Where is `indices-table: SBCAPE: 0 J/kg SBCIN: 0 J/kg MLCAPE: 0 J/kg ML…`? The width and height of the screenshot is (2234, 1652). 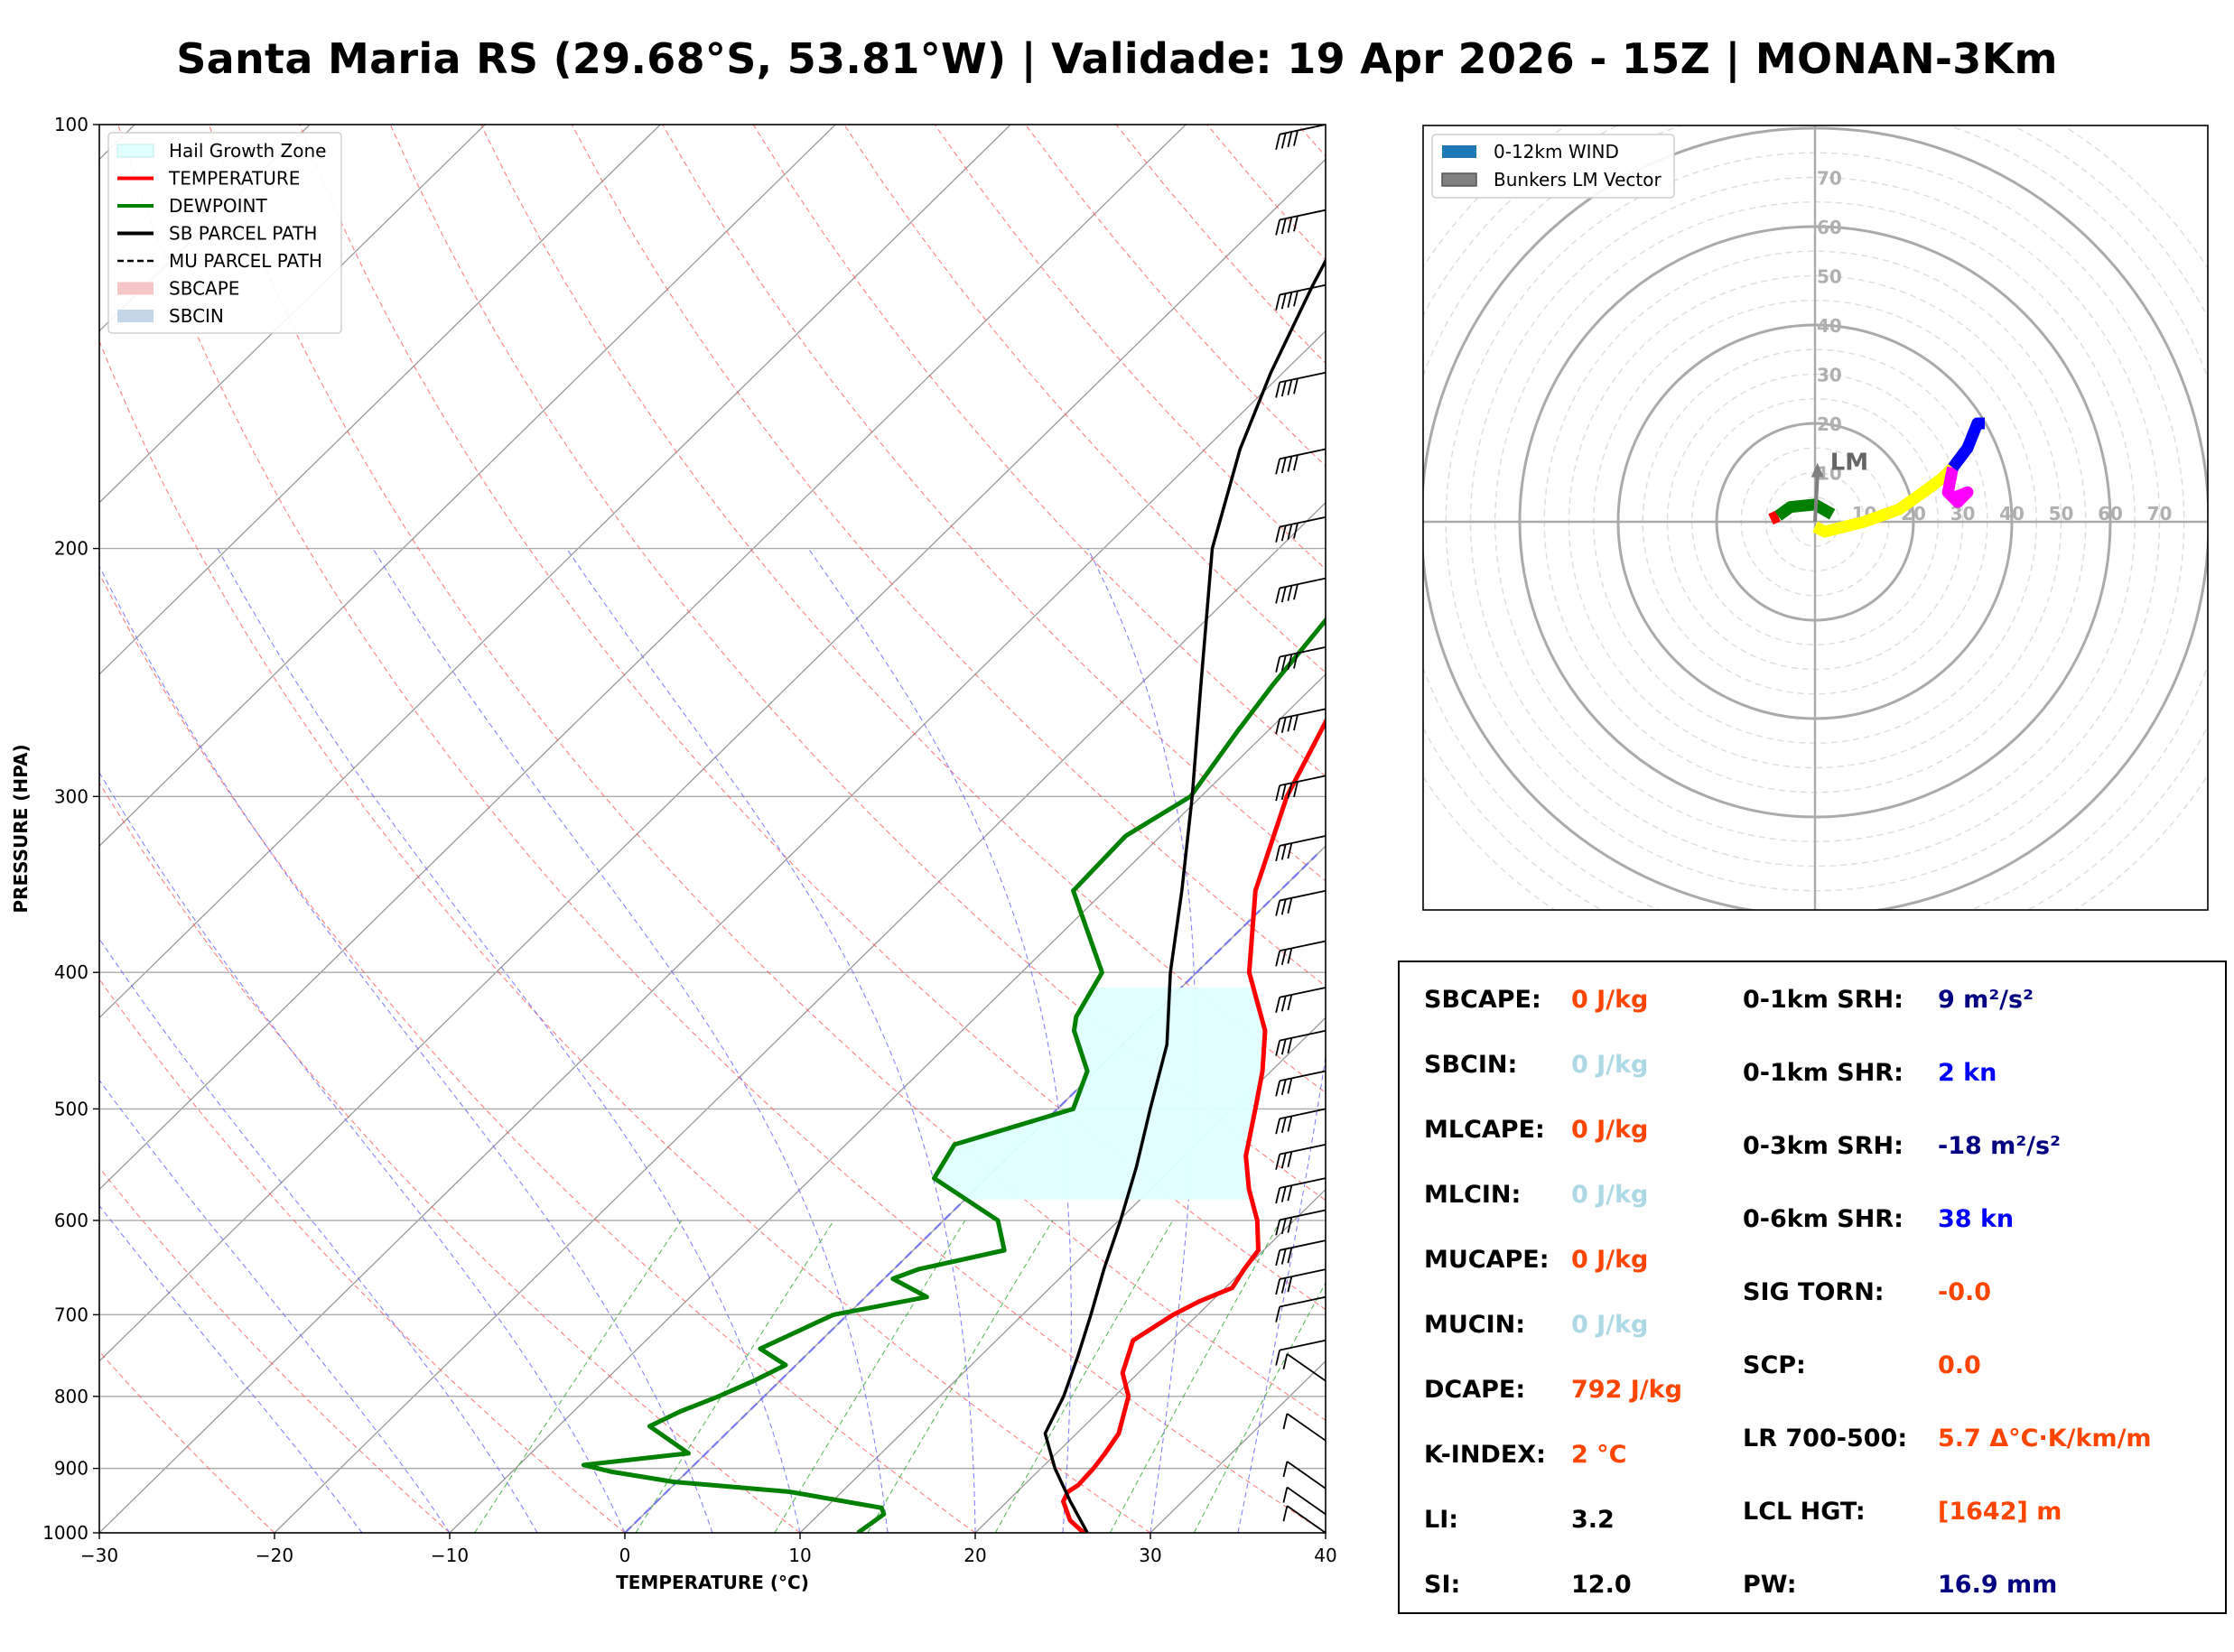
indices-table: SBCAPE: 0 J/kg SBCIN: 0 J/kg MLCAPE: 0 J/kg ML… is located at coordinates (1812, 1287).